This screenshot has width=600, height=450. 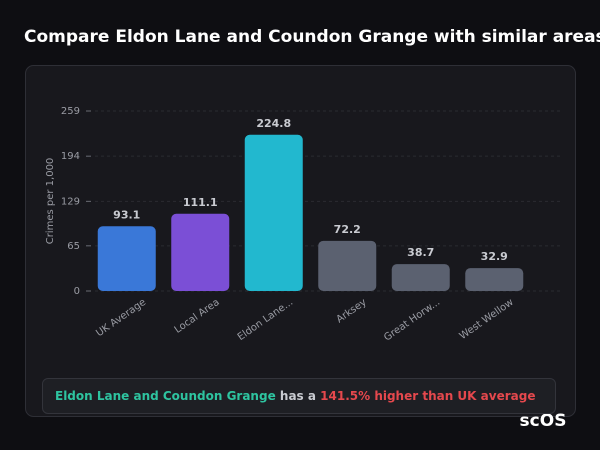 I want to click on y-tick-label: 65, so click(x=73, y=246).